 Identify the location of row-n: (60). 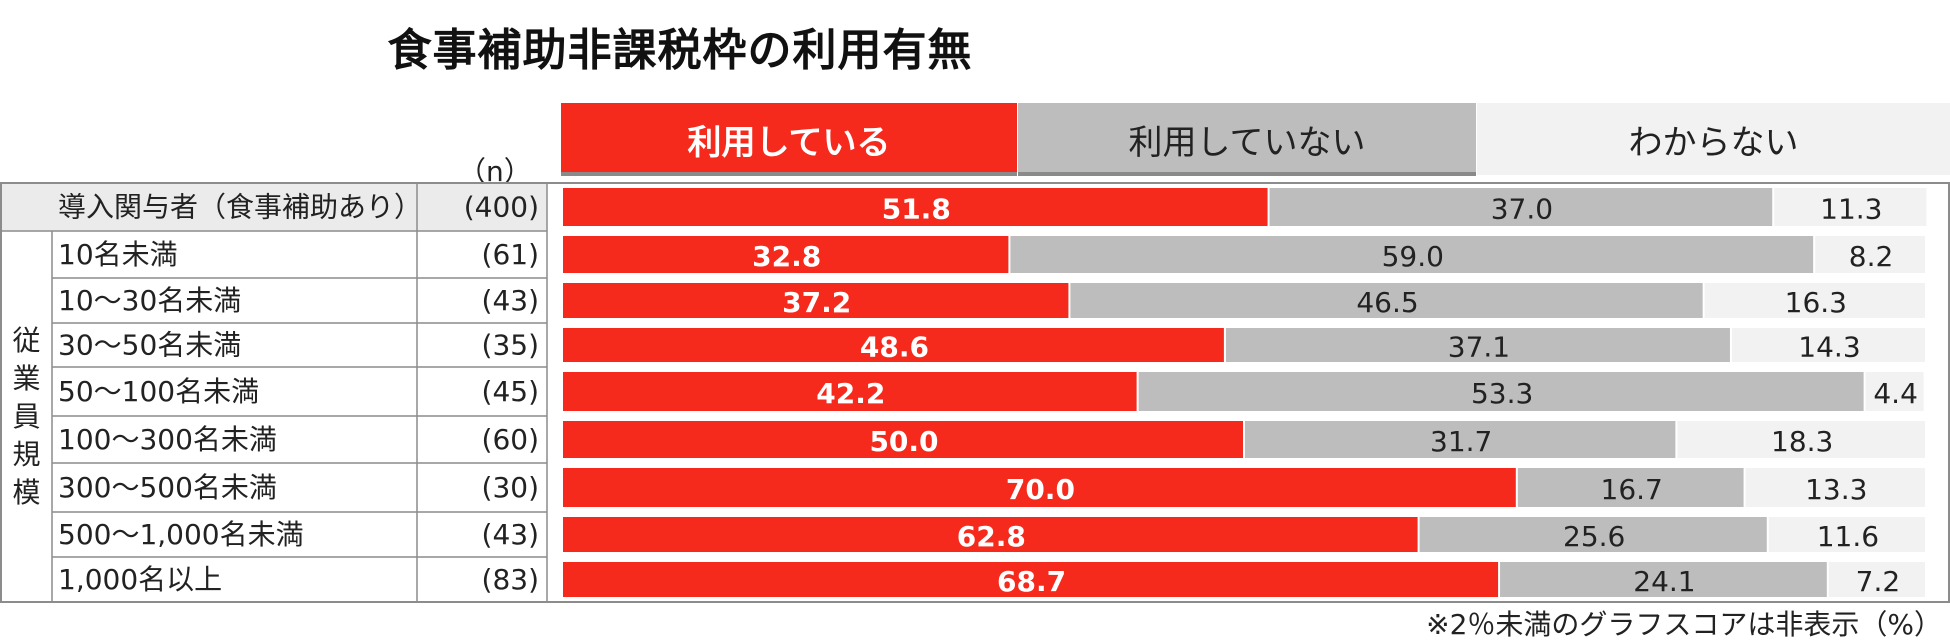
(510, 439).